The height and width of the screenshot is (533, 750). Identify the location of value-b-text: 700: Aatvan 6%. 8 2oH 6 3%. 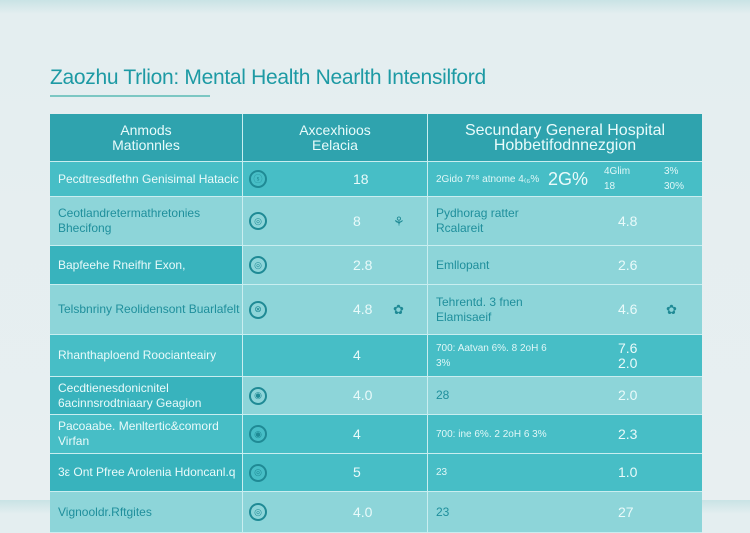
(491, 355).